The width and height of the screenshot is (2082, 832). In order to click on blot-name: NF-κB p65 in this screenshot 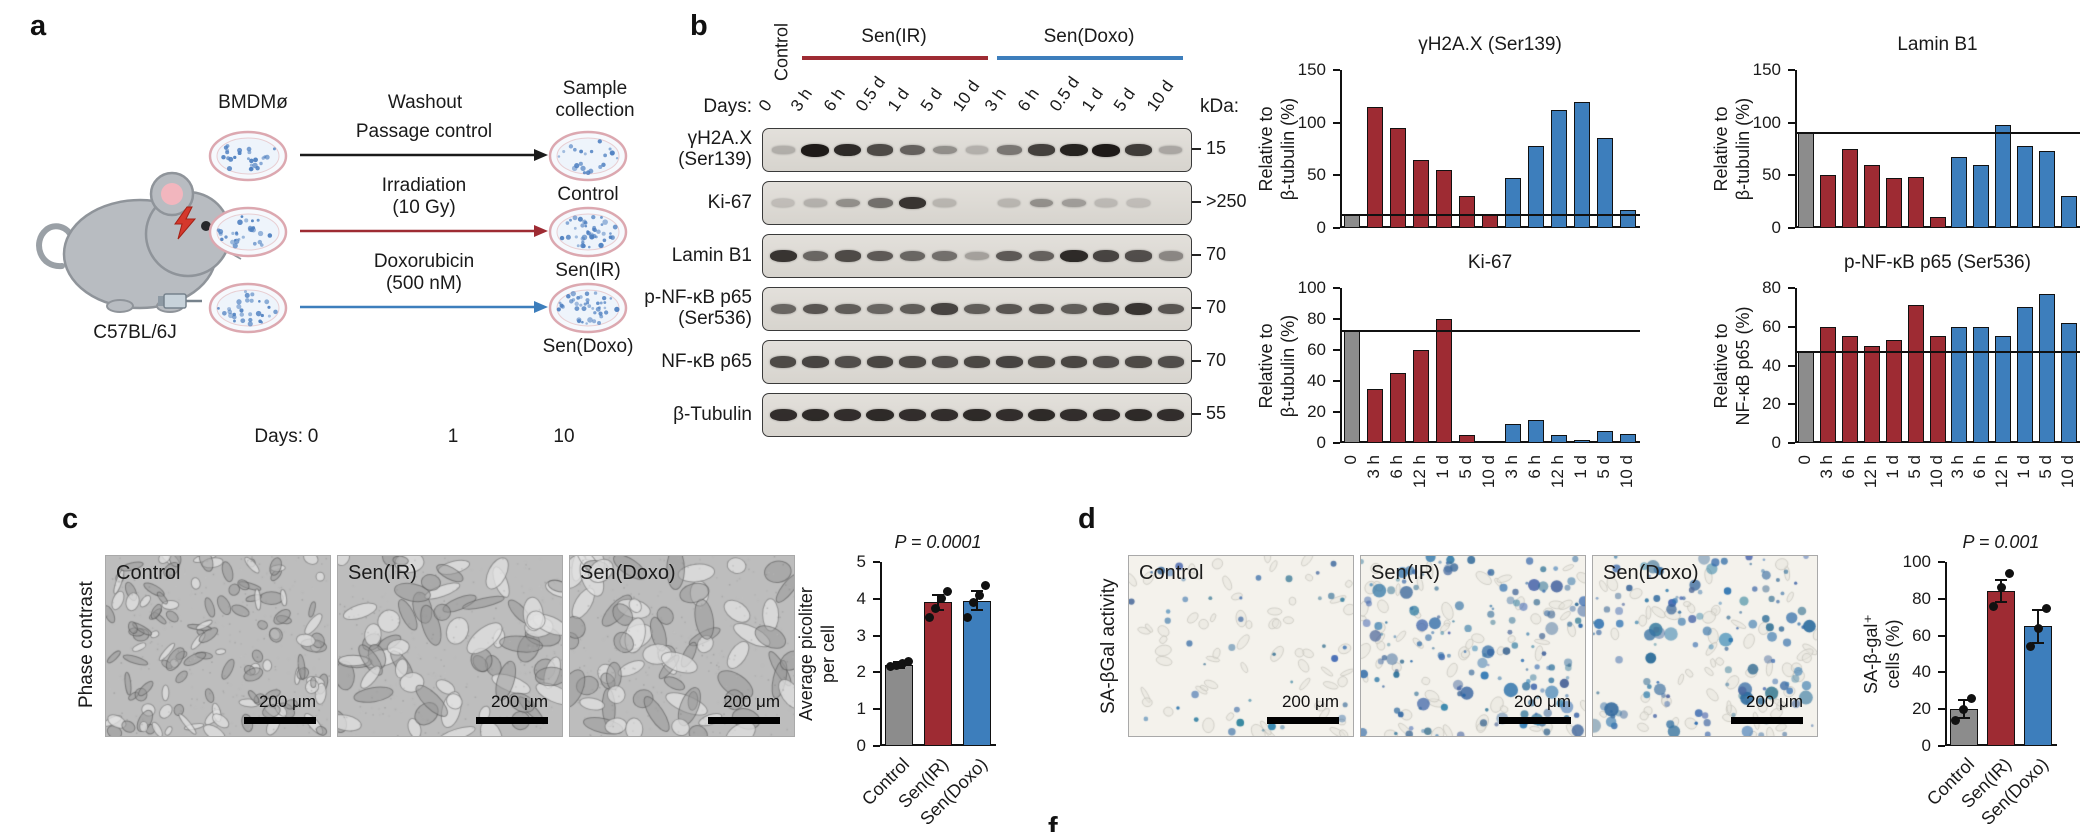, I will do `click(706, 361)`.